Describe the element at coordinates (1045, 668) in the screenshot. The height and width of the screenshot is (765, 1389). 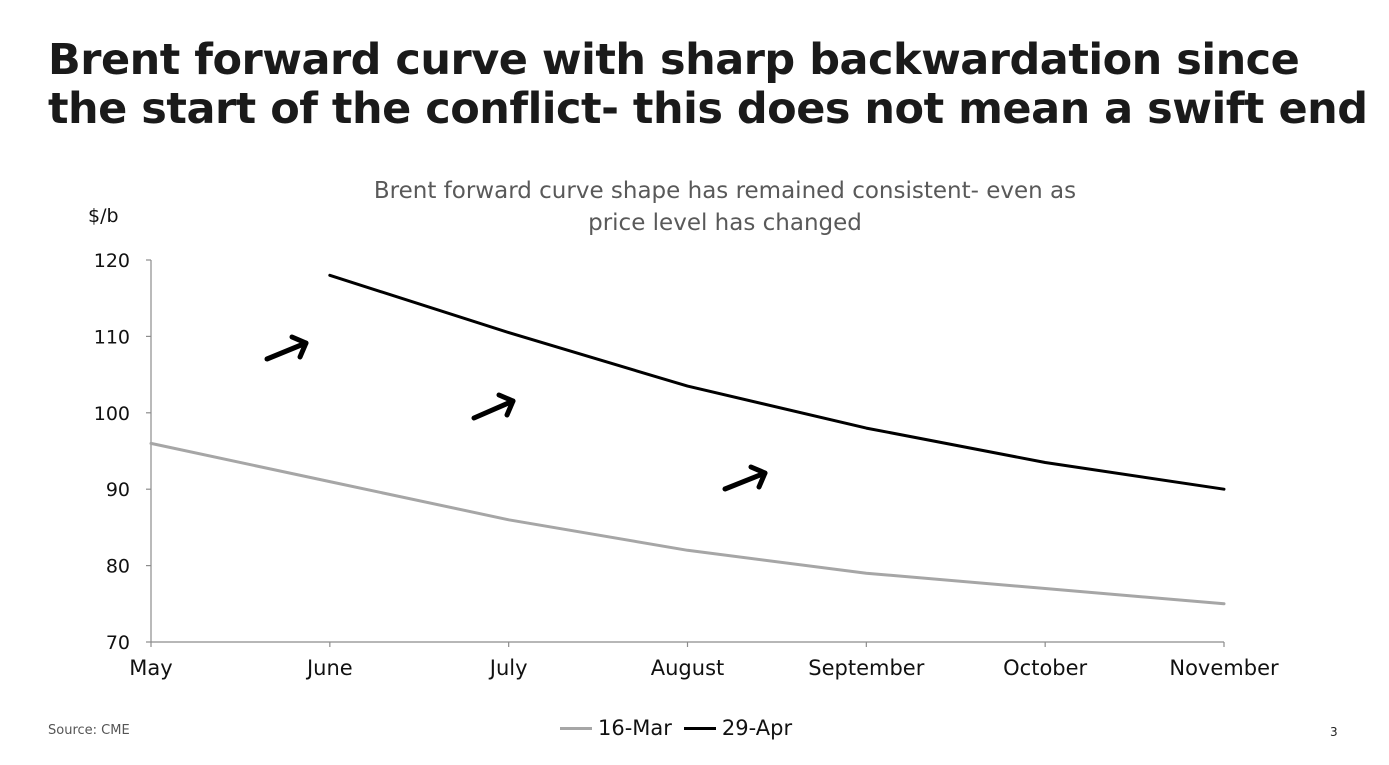
I see `x-tick-label: October` at that location.